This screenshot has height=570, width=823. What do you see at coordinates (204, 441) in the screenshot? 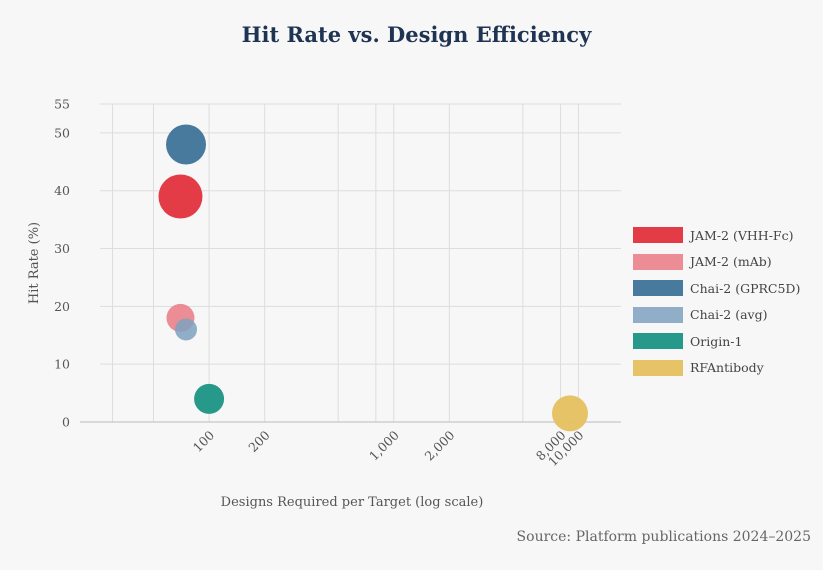
I see `x-tick-label: 100` at bounding box center [204, 441].